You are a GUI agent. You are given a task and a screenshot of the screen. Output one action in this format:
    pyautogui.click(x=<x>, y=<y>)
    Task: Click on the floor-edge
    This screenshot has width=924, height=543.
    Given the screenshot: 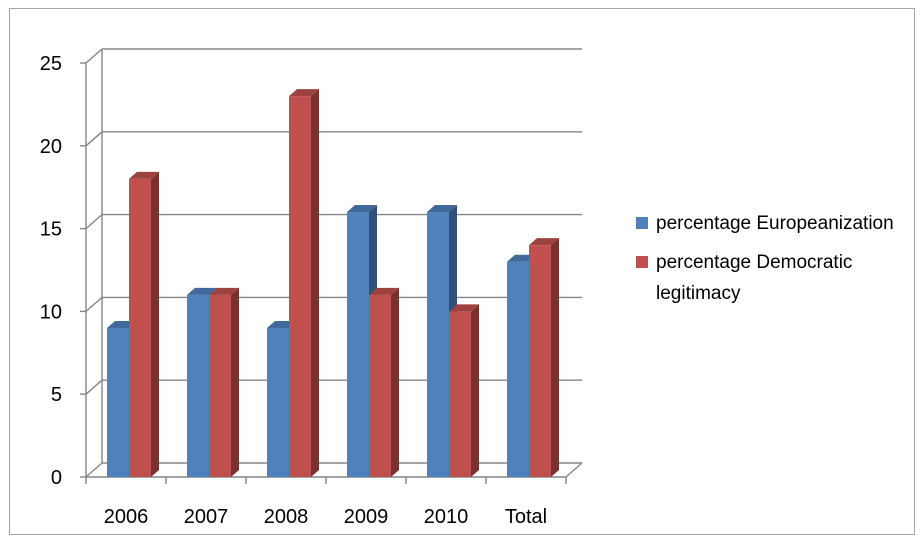 What is the action you would take?
    pyautogui.click(x=574, y=470)
    